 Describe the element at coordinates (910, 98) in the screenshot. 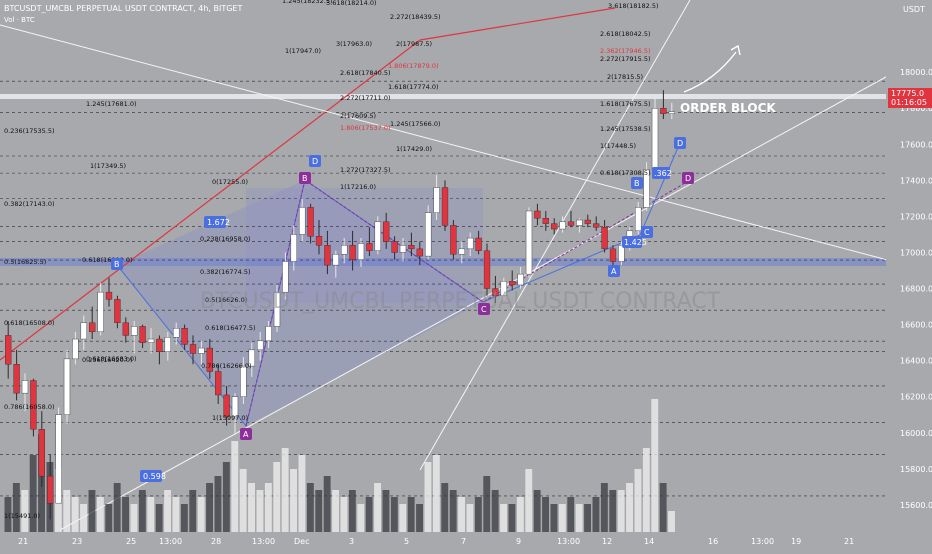

I see `current-price-tag` at that location.